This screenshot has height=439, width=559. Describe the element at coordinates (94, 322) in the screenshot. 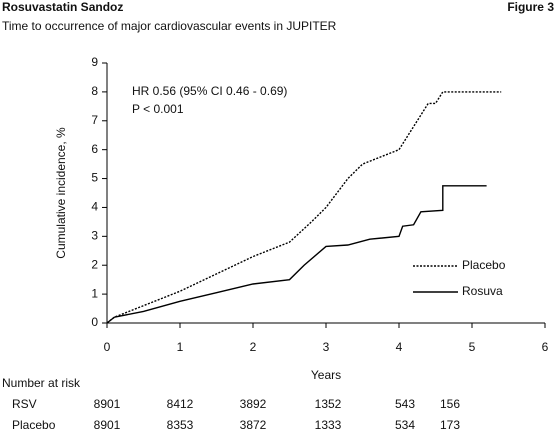

I see `y-tick-label: 0` at that location.